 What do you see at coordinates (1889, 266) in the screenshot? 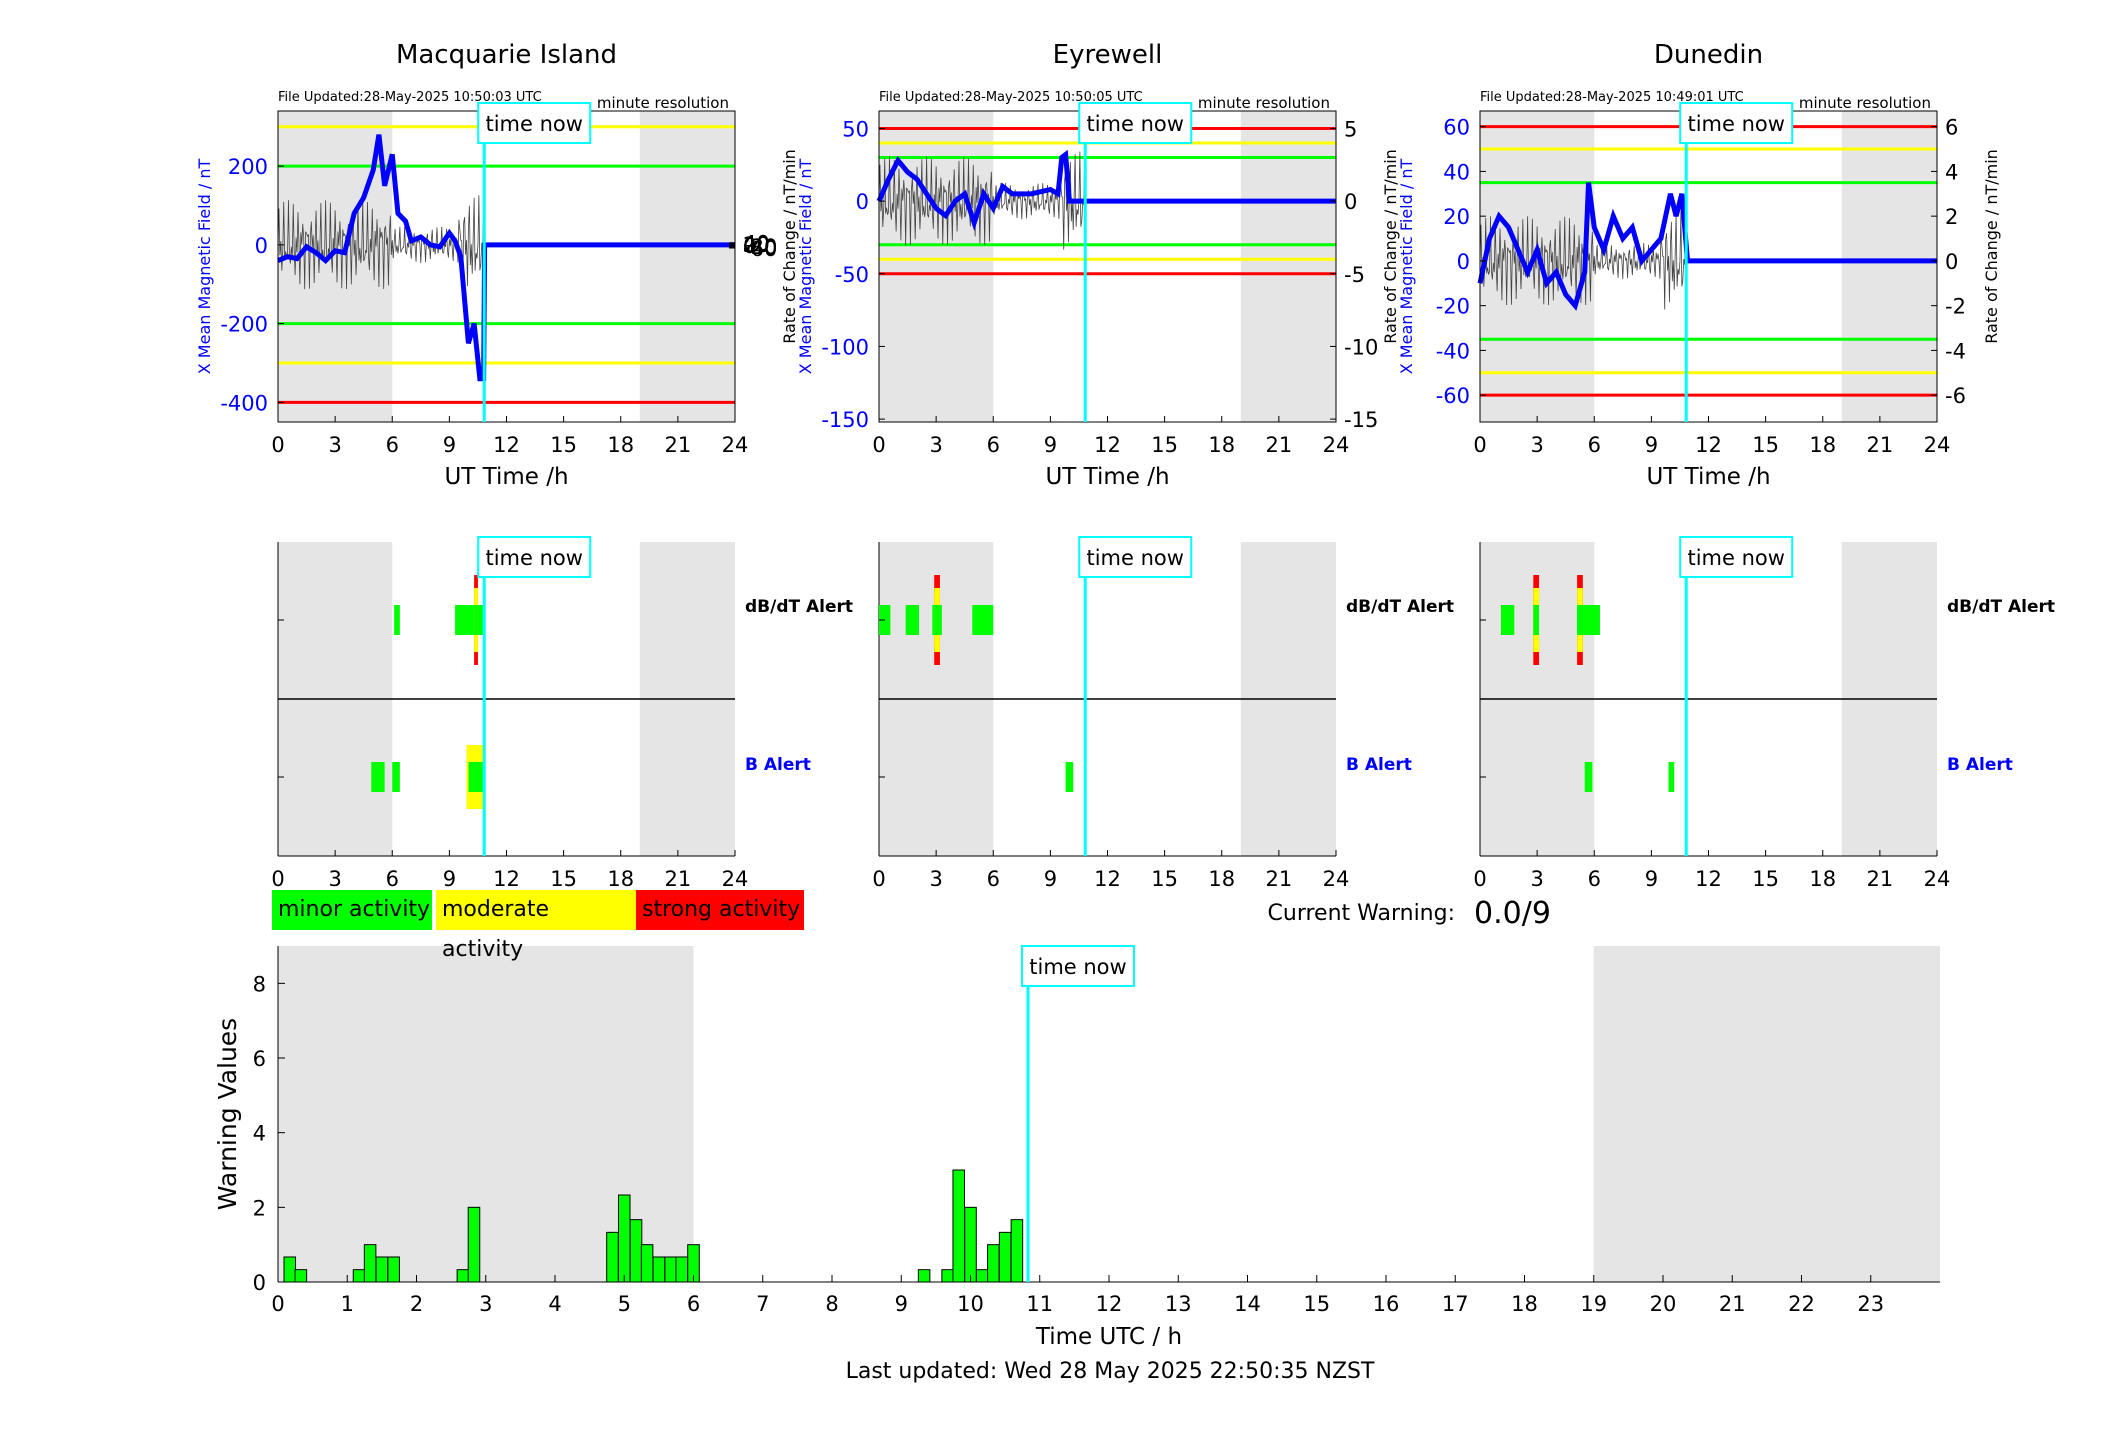
I see `night-shade` at bounding box center [1889, 266].